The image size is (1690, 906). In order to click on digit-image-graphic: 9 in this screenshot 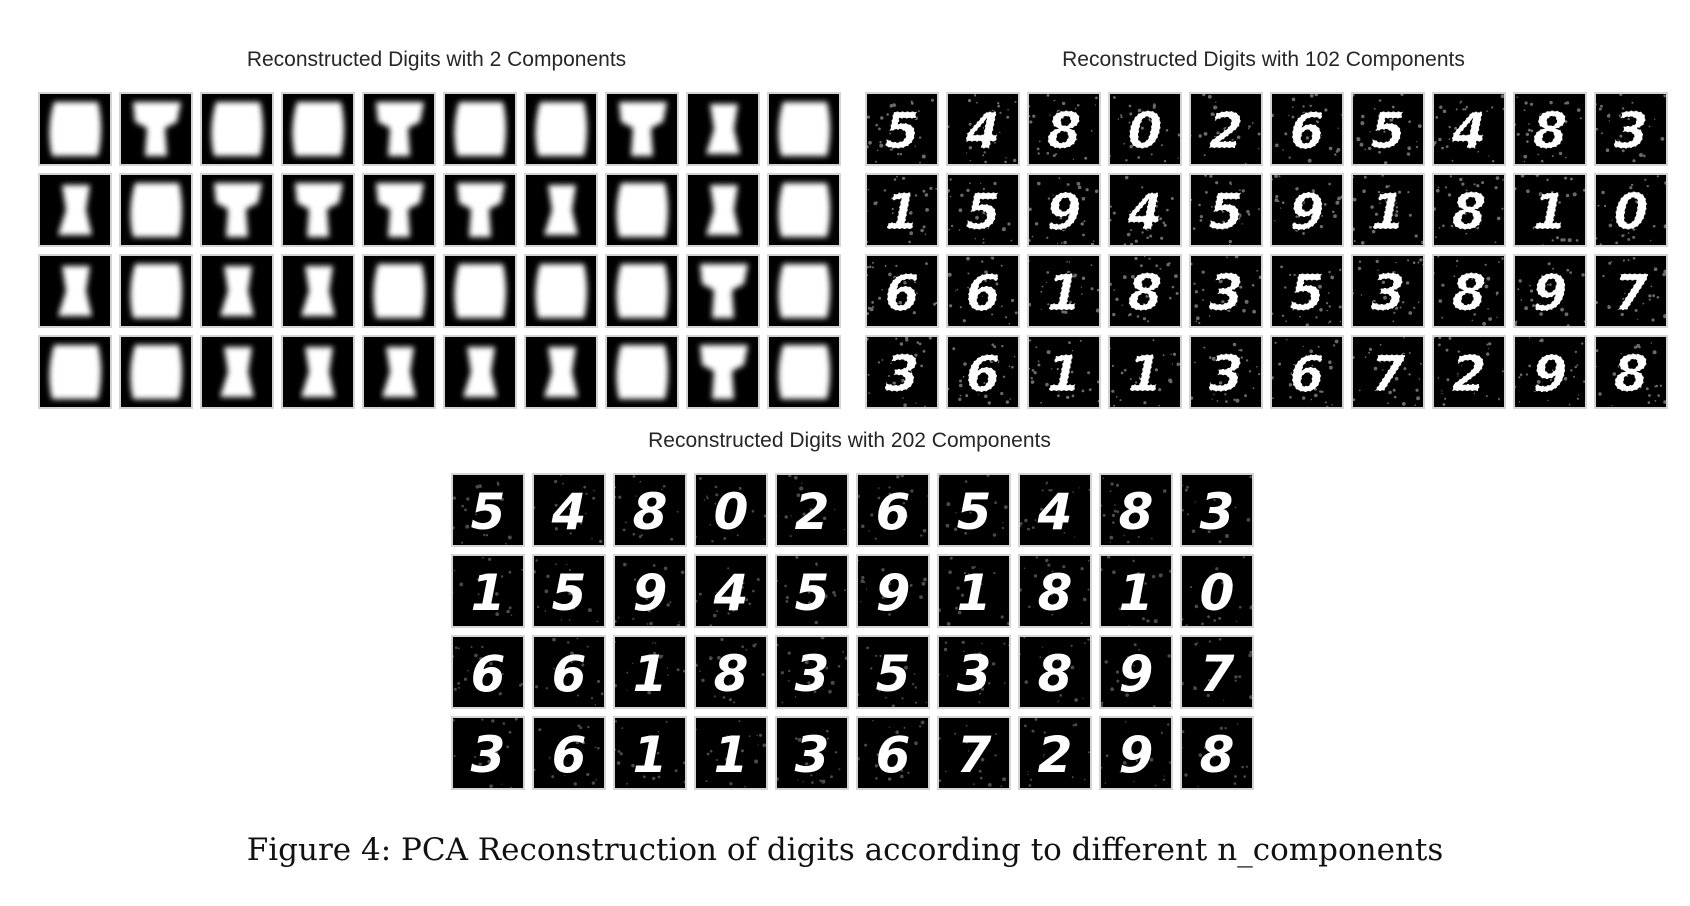, I will do `click(893, 591)`.